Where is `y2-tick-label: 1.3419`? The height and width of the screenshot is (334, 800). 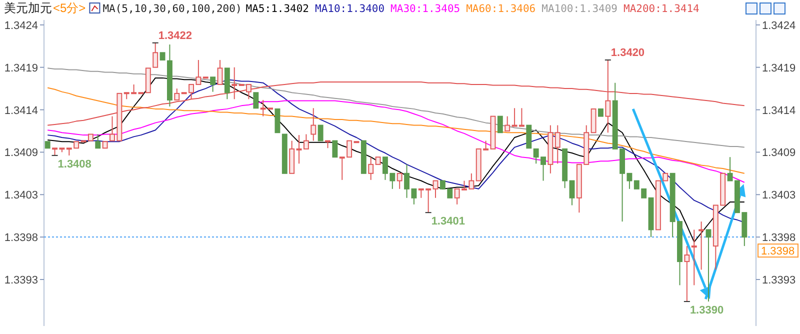
y2-tick-label: 1.3419 is located at coordinates (779, 68).